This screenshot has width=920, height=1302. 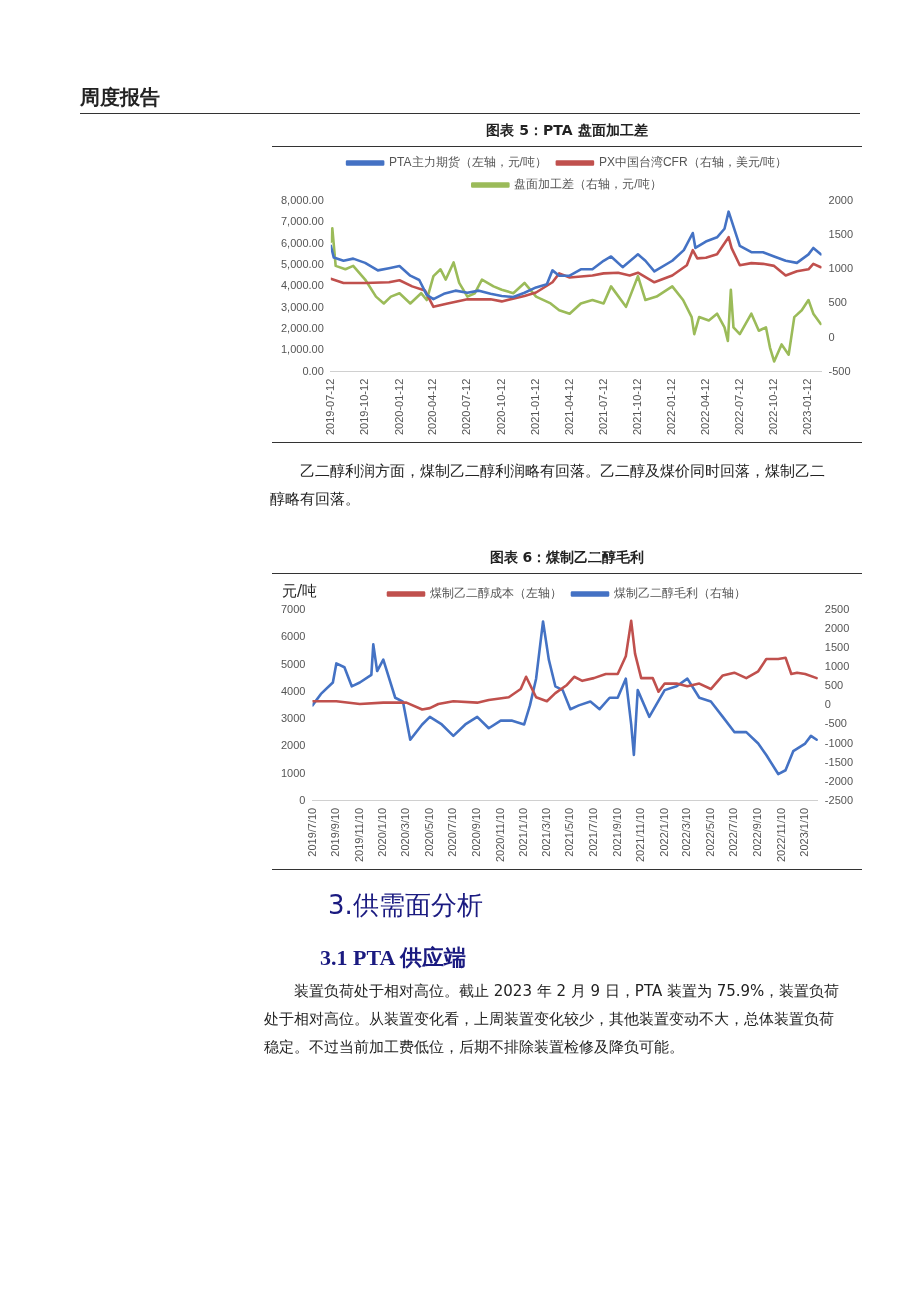 What do you see at coordinates (428, 832) in the screenshot?
I see `x-tick-label: 2020/5/10` at bounding box center [428, 832].